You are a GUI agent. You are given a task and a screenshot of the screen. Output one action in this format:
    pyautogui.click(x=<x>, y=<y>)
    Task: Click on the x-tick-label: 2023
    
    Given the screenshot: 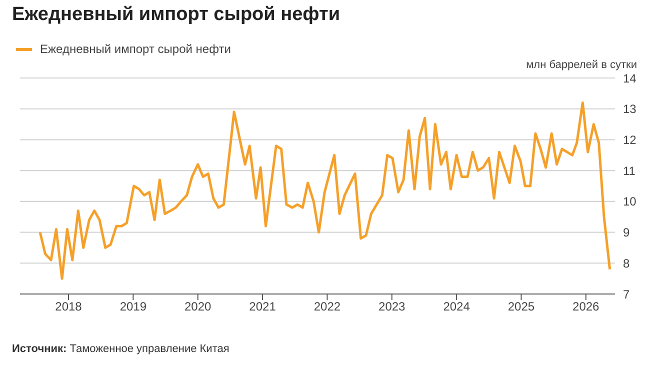 What is the action you would take?
    pyautogui.click(x=392, y=307)
    